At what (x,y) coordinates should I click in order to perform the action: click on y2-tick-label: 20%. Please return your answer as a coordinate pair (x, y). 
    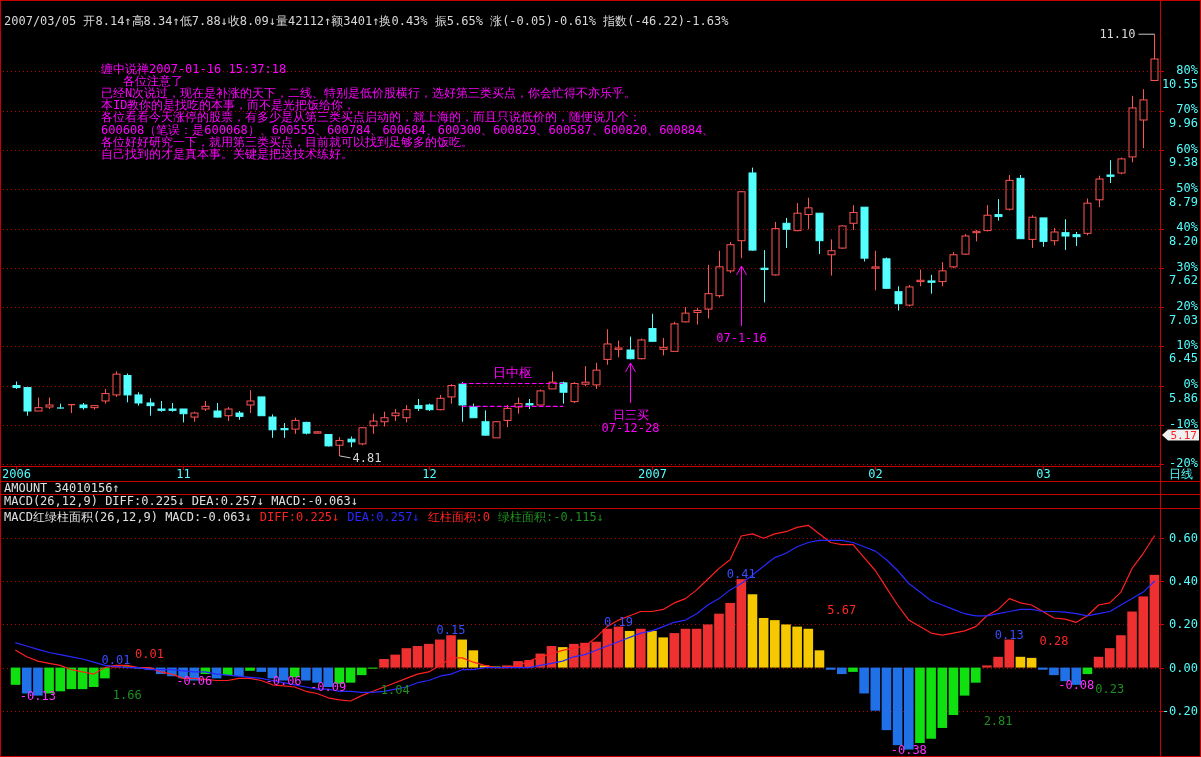
    Looking at the image, I should click on (1187, 305).